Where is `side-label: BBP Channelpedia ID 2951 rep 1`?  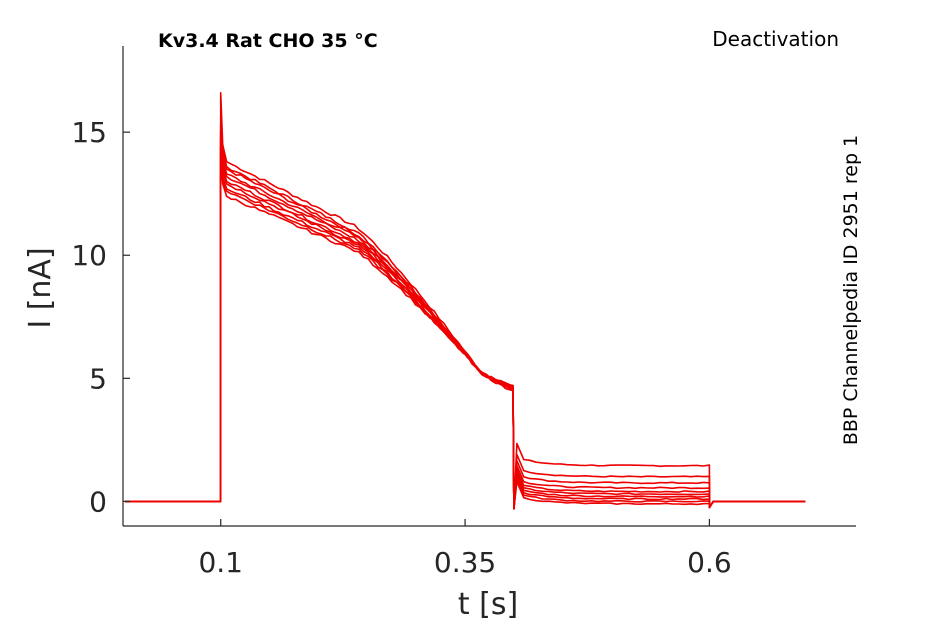
side-label: BBP Channelpedia ID 2951 rep 1 is located at coordinates (851, 290).